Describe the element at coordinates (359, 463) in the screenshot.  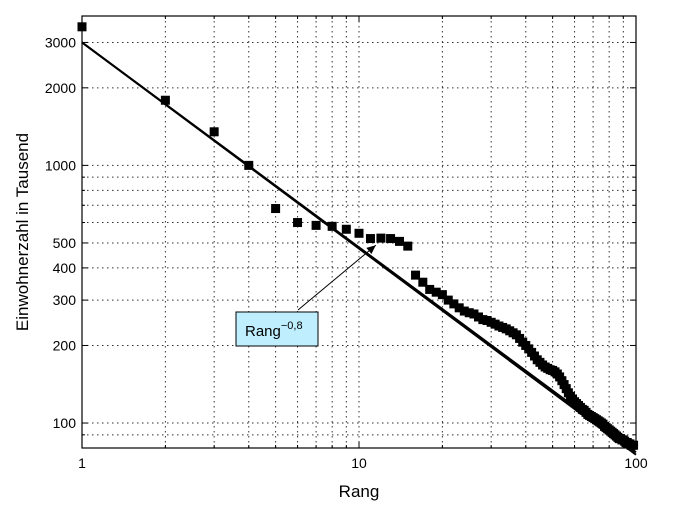
I see `x-tick-label: 10` at that location.